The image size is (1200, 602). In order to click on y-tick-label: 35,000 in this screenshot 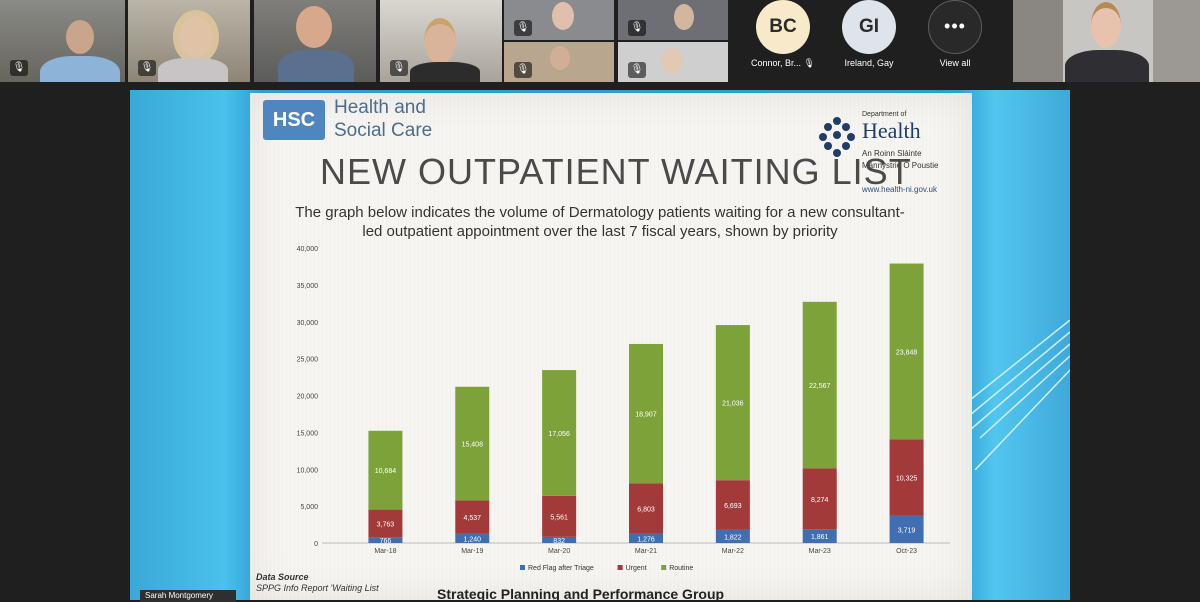, I will do `click(308, 286)`.